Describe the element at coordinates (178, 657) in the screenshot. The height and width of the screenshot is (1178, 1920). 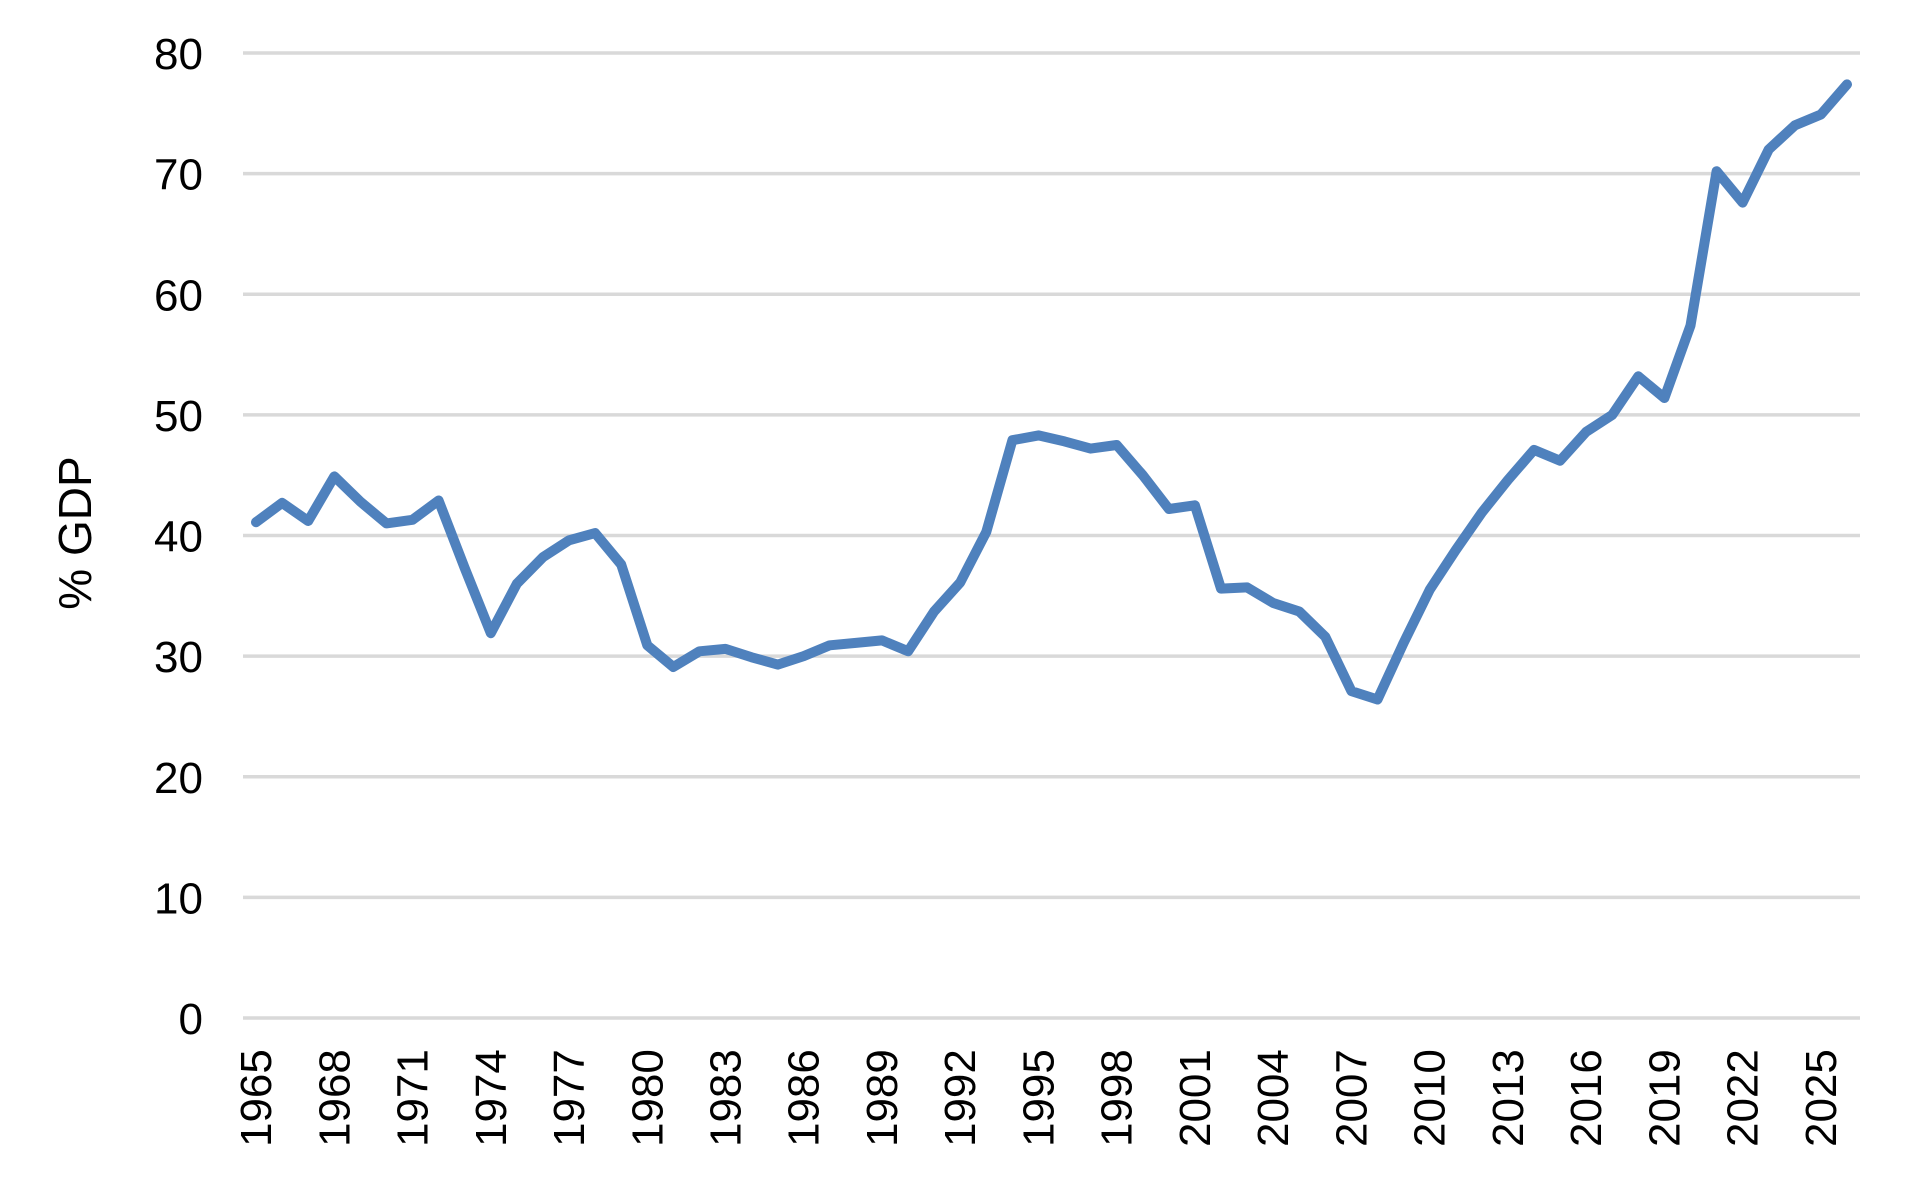
I see `y-tick-label: 30` at that location.